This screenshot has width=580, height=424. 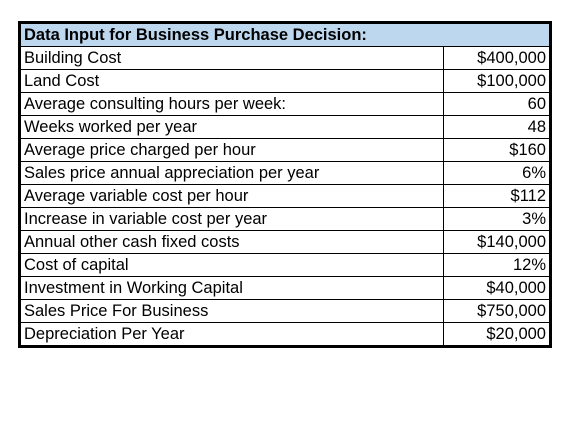 I want to click on row-value-depreciation: $20,000, so click(x=496, y=334).